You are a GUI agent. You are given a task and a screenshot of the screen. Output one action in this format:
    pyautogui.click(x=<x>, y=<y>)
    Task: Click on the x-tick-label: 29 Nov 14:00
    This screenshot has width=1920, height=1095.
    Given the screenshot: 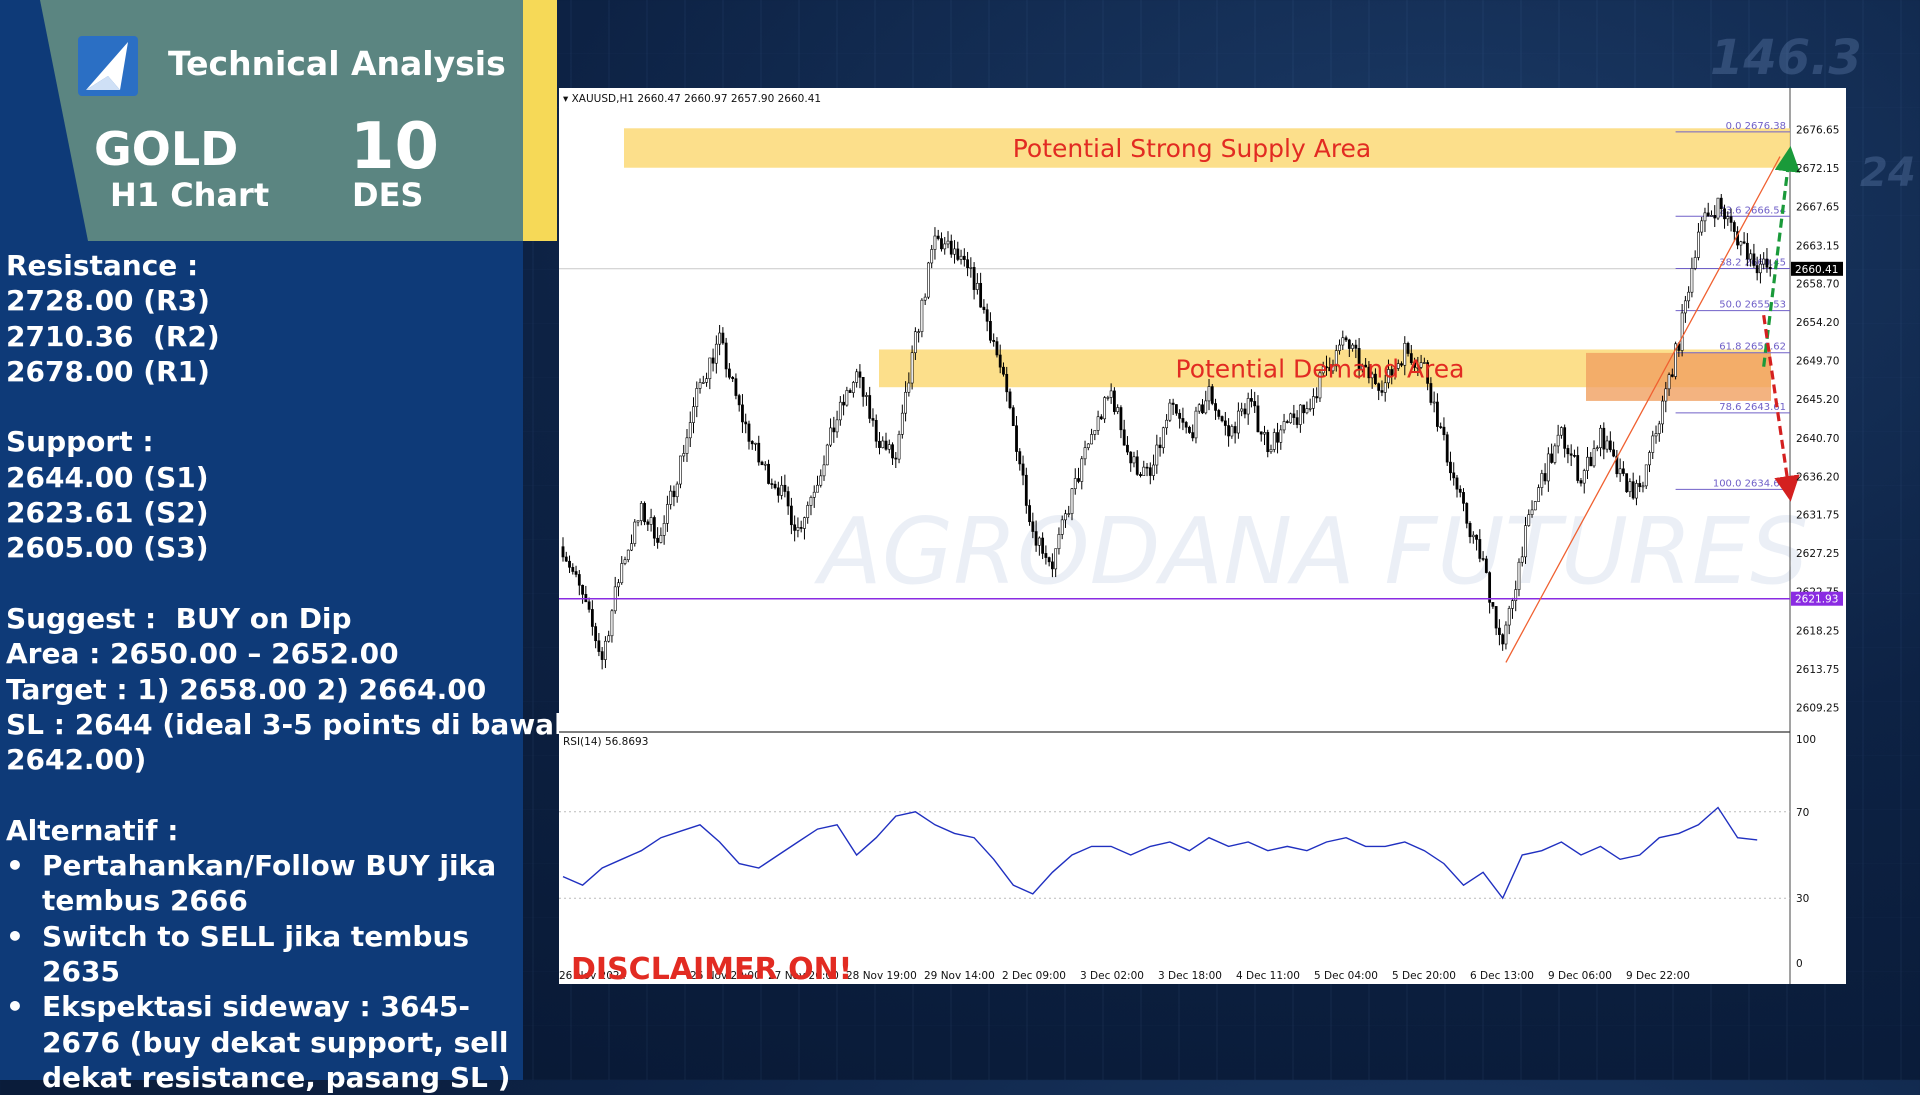 What is the action you would take?
    pyautogui.click(x=959, y=976)
    